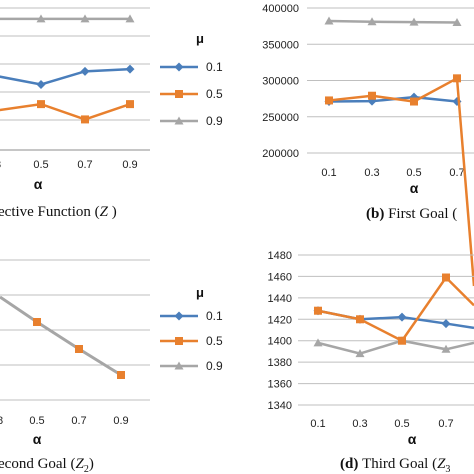 This screenshot has height=474, width=474. I want to click on y-tick-label: 1360, so click(280, 385).